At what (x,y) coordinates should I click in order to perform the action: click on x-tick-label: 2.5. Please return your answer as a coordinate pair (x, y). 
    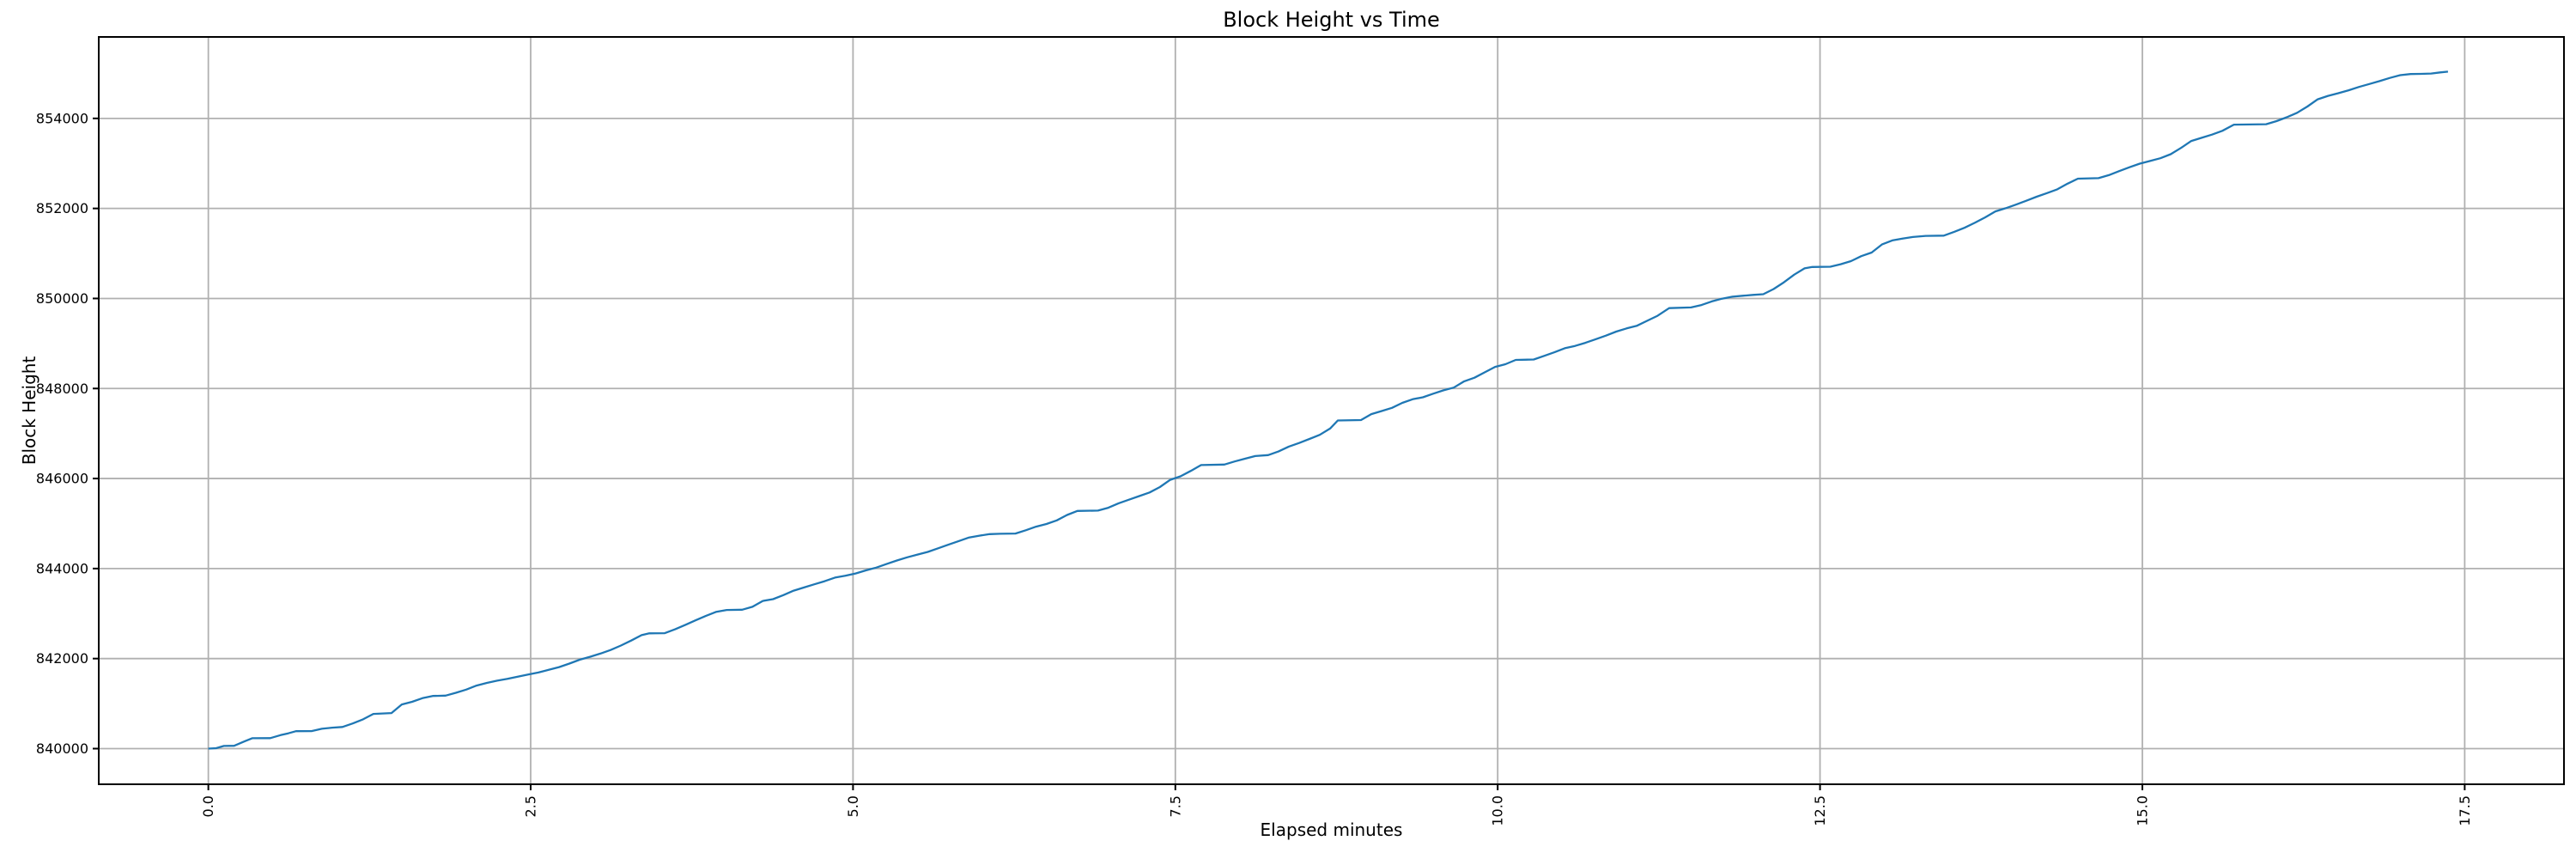
    Looking at the image, I should click on (531, 806).